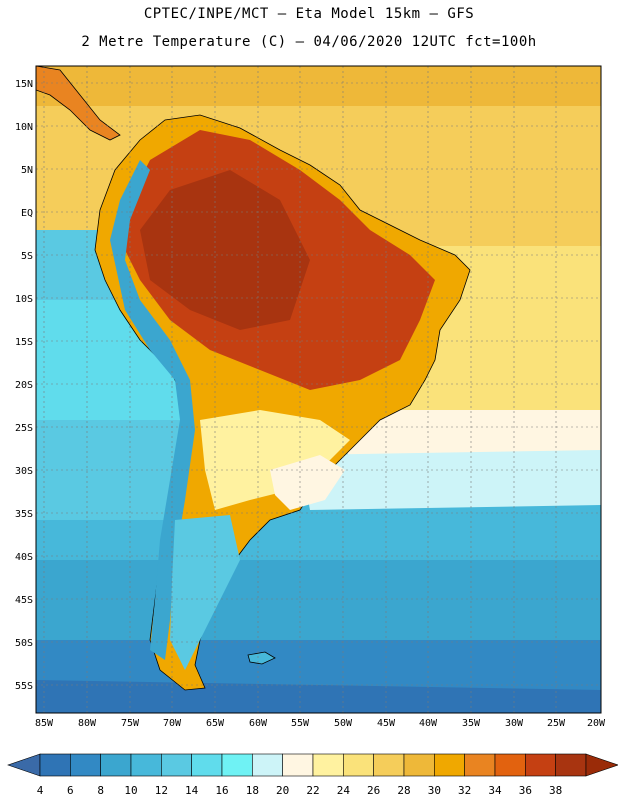 Image resolution: width=618 pixels, height=800 pixels. Describe the element at coordinates (464, 790) in the screenshot. I see `colorbar-tick-label: 32` at that location.